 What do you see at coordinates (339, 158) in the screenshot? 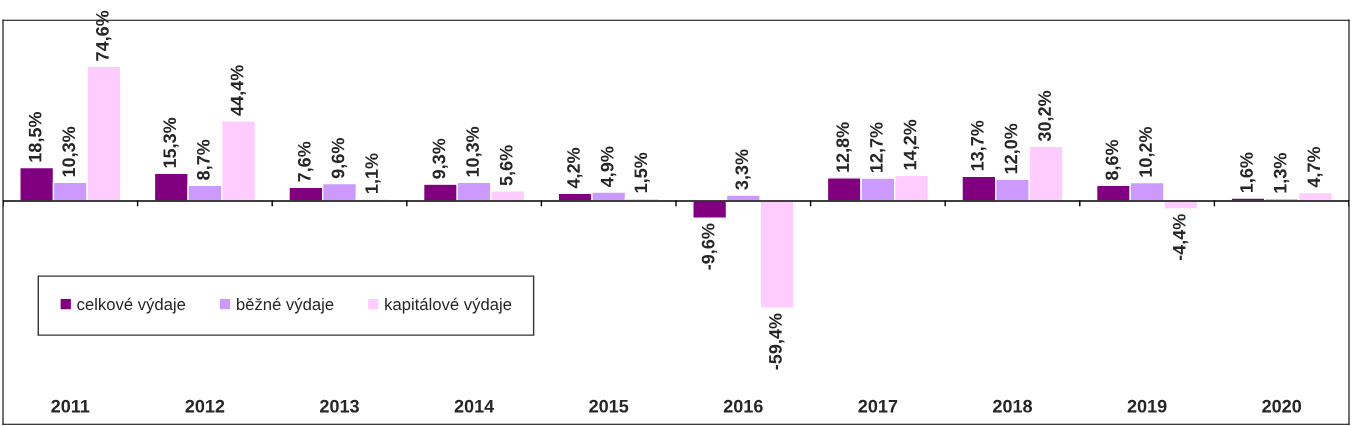
I see `data-label: 9,6%` at bounding box center [339, 158].